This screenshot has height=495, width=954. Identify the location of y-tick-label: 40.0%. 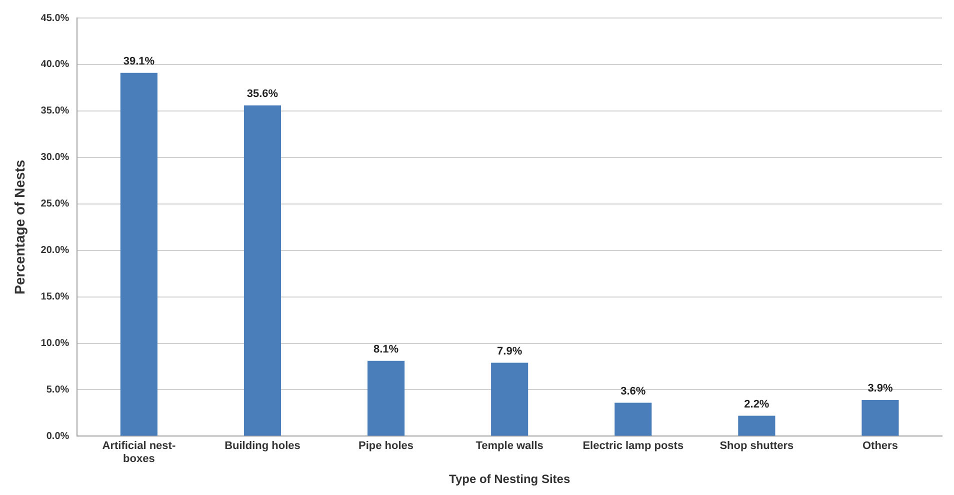
(55, 64).